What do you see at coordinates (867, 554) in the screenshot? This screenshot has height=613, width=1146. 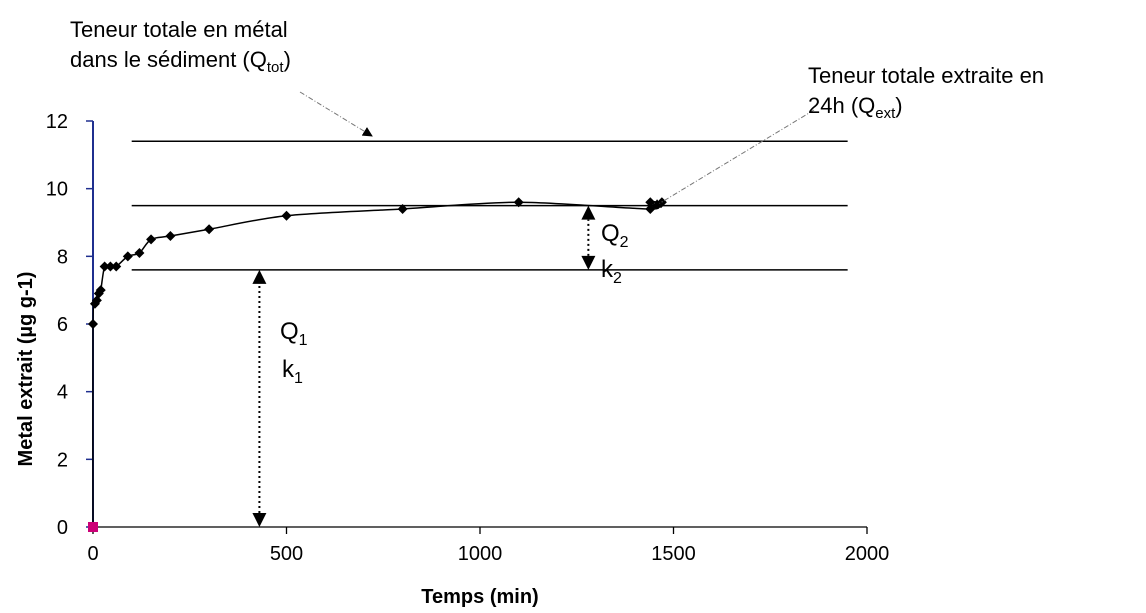 I see `x-tick-label: 2000` at bounding box center [867, 554].